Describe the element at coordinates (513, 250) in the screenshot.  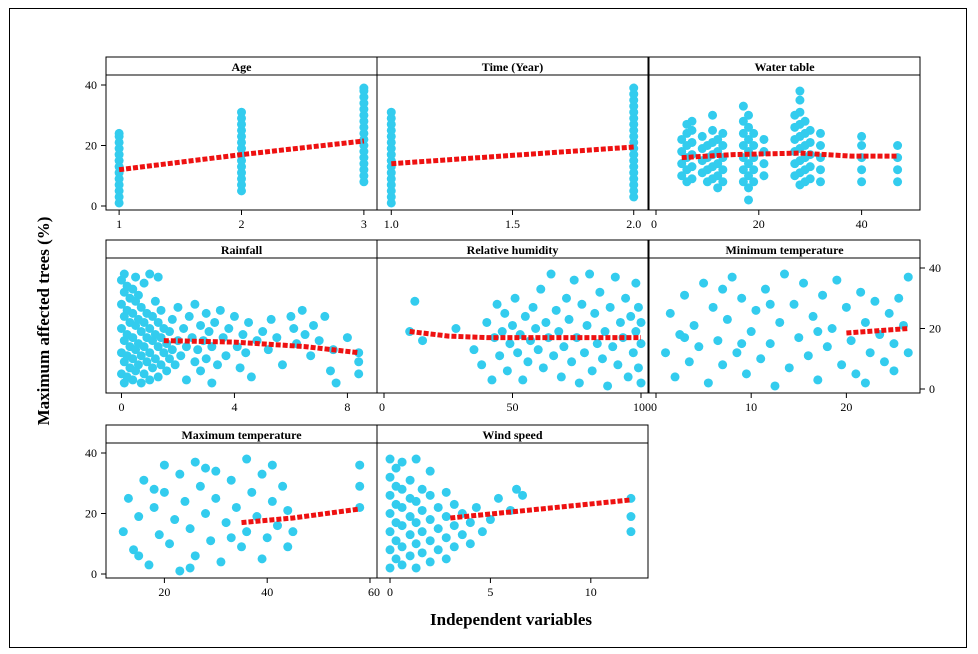
I see `panel-title: Relative humidity` at that location.